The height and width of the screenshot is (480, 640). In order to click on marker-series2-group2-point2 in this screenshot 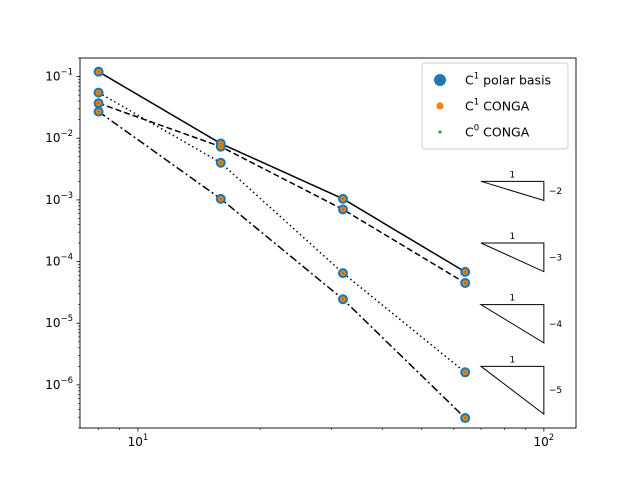, I will do `click(343, 273)`.